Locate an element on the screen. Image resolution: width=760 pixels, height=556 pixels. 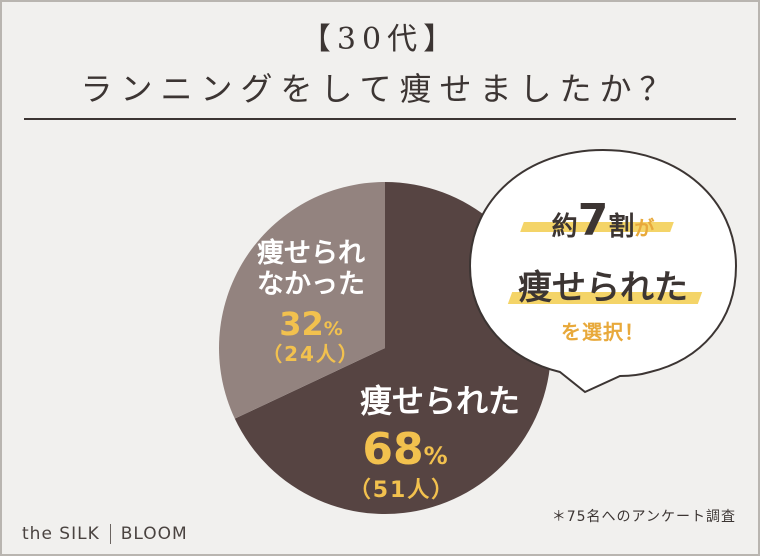
slice-count-lost: （51人） is located at coordinates (402, 490).